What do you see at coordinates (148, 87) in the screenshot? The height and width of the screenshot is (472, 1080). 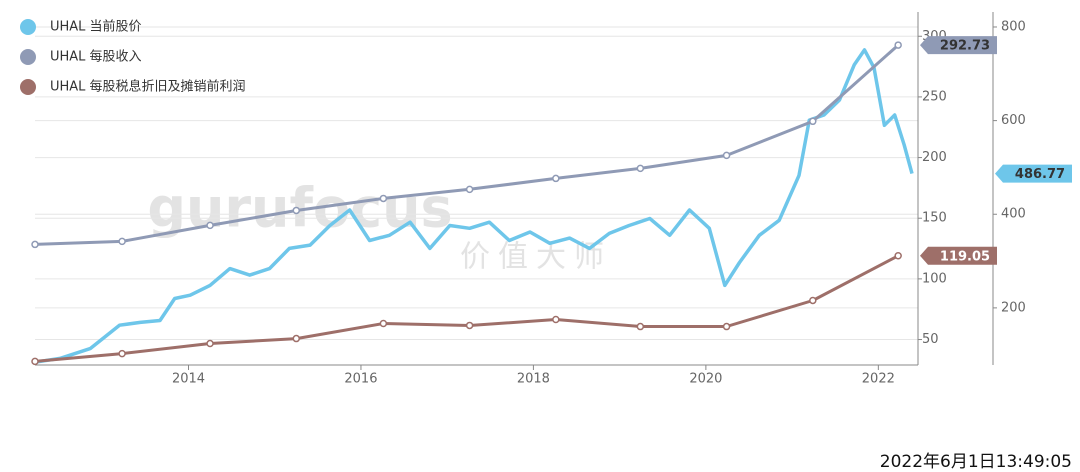 I see `legend-label: UHAL 每股税息折旧及摊销前利润` at bounding box center [148, 87].